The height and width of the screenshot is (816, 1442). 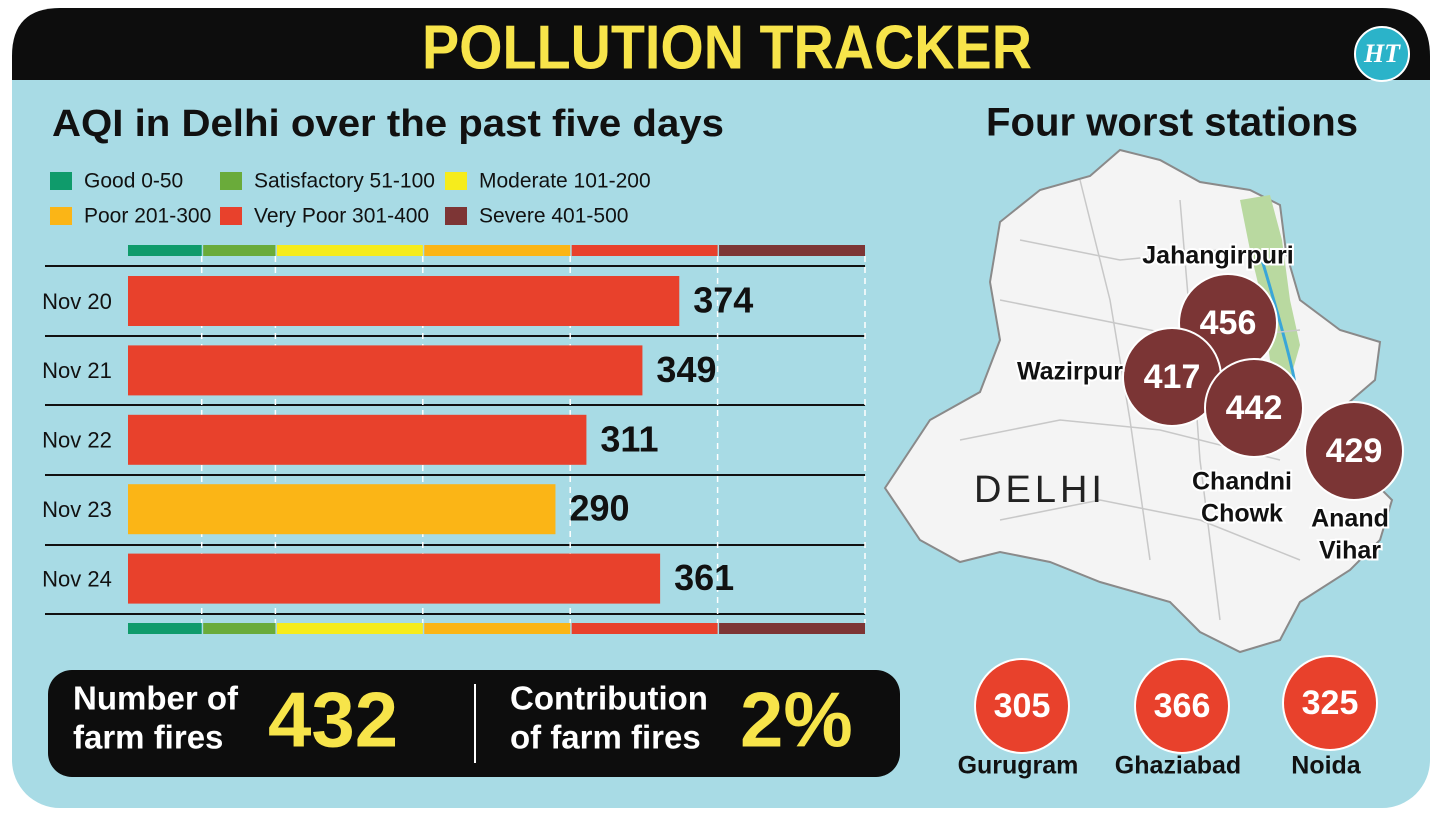 What do you see at coordinates (77, 578) in the screenshot?
I see `y-tick-label: Nov 24` at bounding box center [77, 578].